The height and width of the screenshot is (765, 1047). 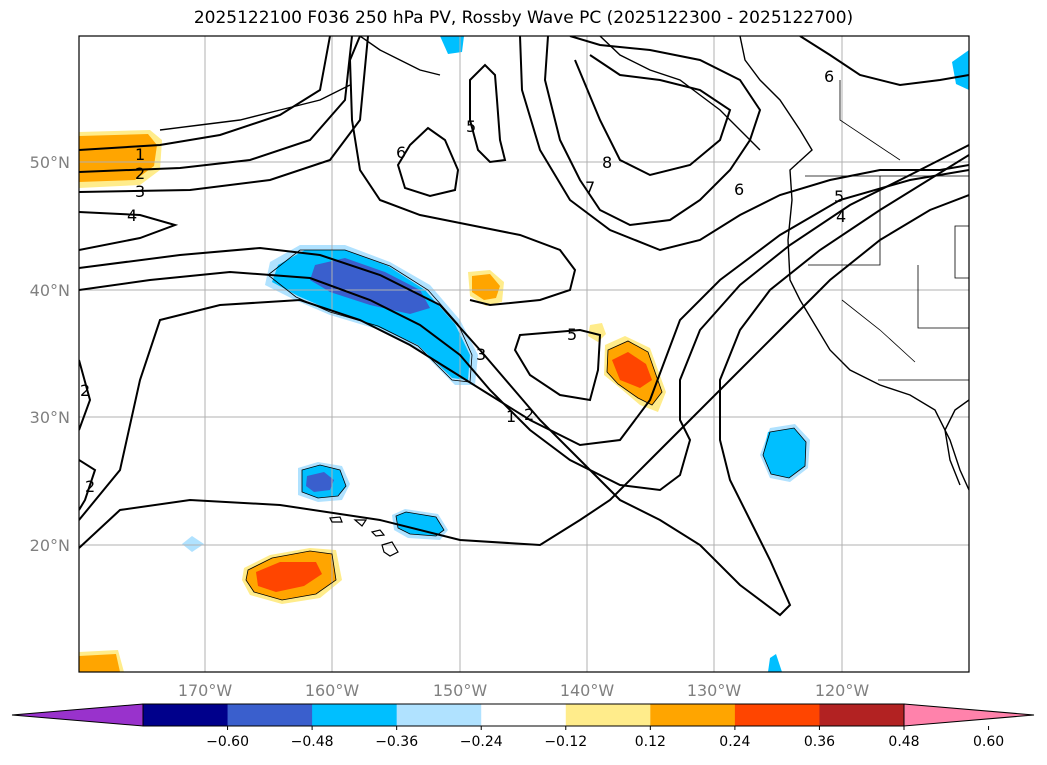 I want to click on contour-label-8: 8, so click(x=607, y=162).